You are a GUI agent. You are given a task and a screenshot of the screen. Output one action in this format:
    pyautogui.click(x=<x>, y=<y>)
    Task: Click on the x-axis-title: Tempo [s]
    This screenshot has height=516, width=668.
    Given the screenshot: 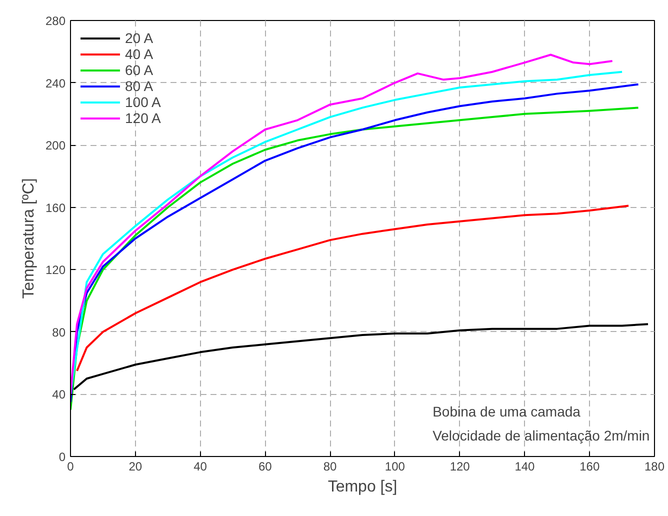 What is the action you would take?
    pyautogui.click(x=363, y=487)
    